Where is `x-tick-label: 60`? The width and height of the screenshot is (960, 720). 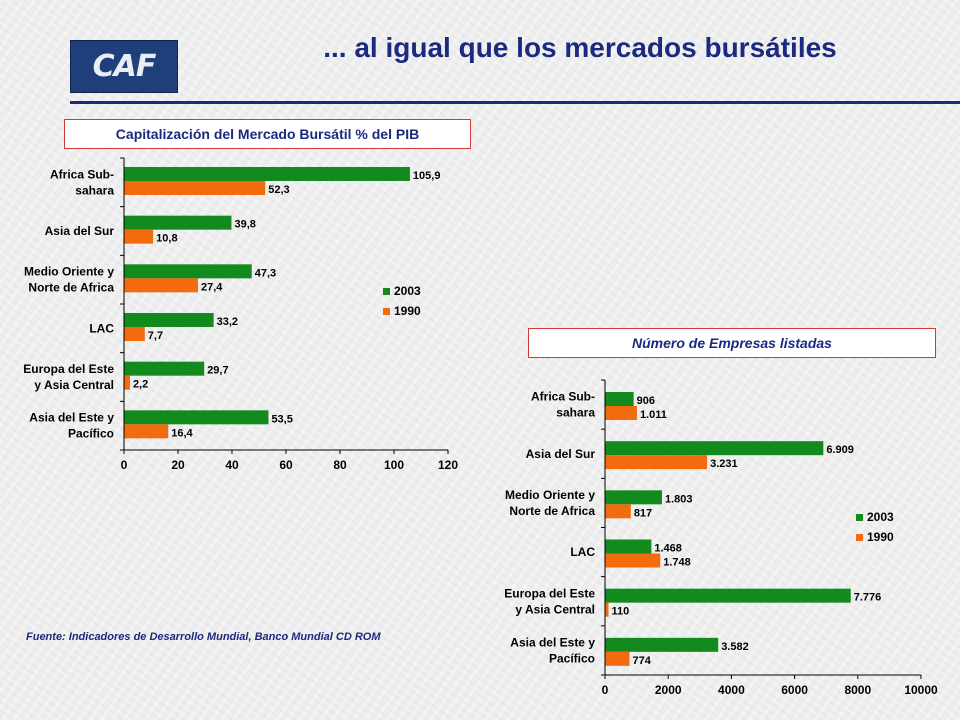 x-tick-label: 60 is located at coordinates (286, 465).